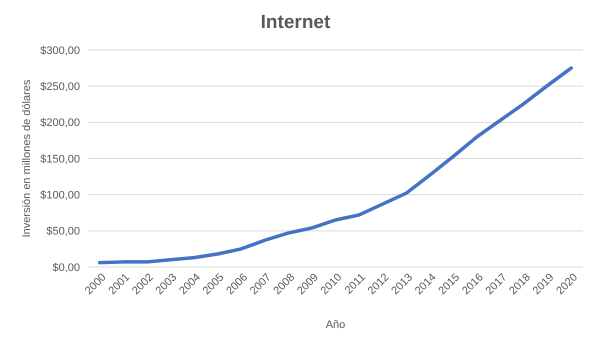 This screenshot has width=591, height=346. What do you see at coordinates (60, 196) in the screenshot?
I see `y-tick-label: $100,00` at bounding box center [60, 196].